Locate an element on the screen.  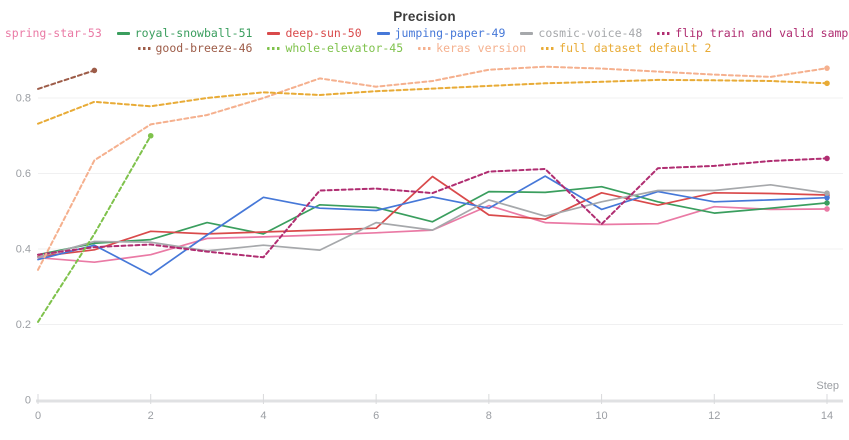
y-tick-label-0.6: 0.6 is located at coordinates (23, 174).